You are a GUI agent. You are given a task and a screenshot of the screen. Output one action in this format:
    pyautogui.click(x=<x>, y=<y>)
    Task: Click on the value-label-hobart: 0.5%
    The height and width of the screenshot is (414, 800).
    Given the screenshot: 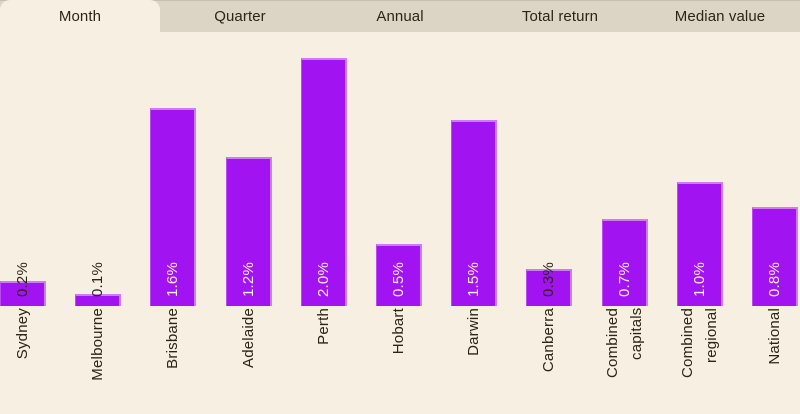 What is the action you would take?
    pyautogui.click(x=398, y=279)
    